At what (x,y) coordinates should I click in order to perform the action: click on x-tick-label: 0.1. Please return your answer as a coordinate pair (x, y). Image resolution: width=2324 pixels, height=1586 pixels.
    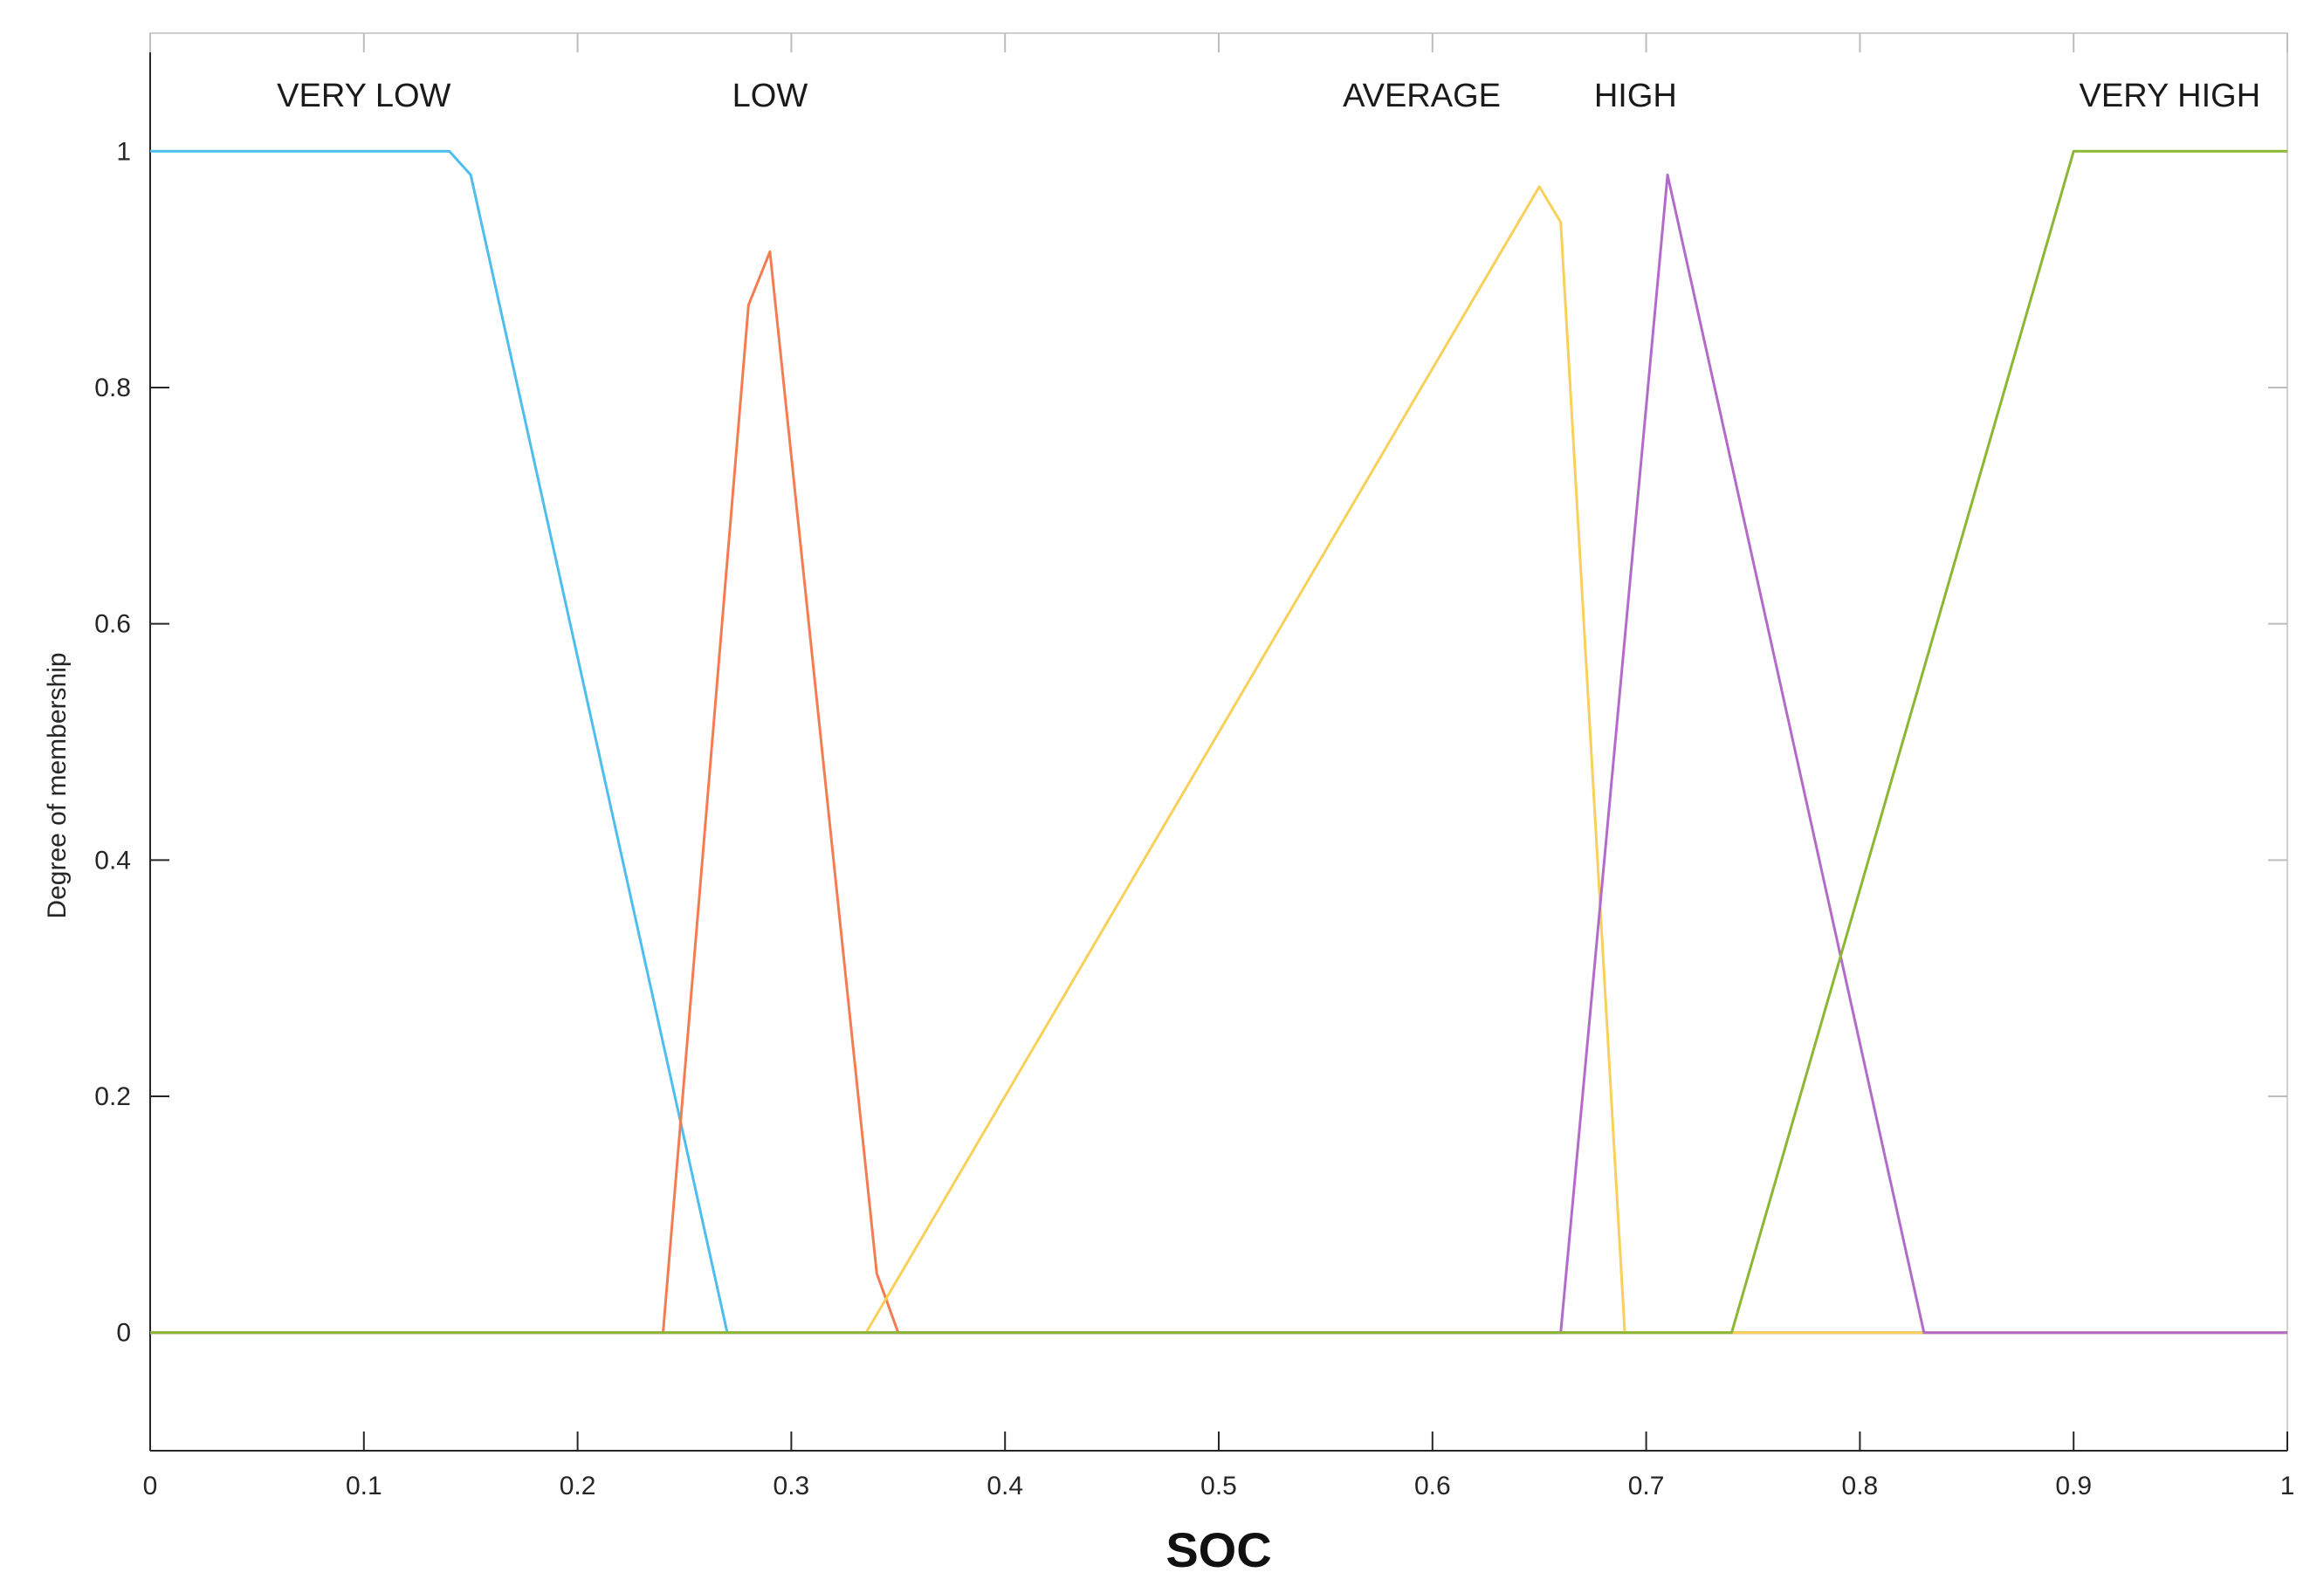
    Looking at the image, I should click on (364, 1486).